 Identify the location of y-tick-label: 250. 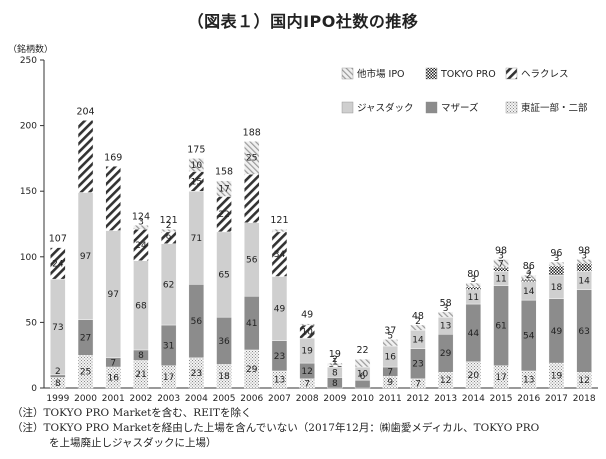
(28, 61).